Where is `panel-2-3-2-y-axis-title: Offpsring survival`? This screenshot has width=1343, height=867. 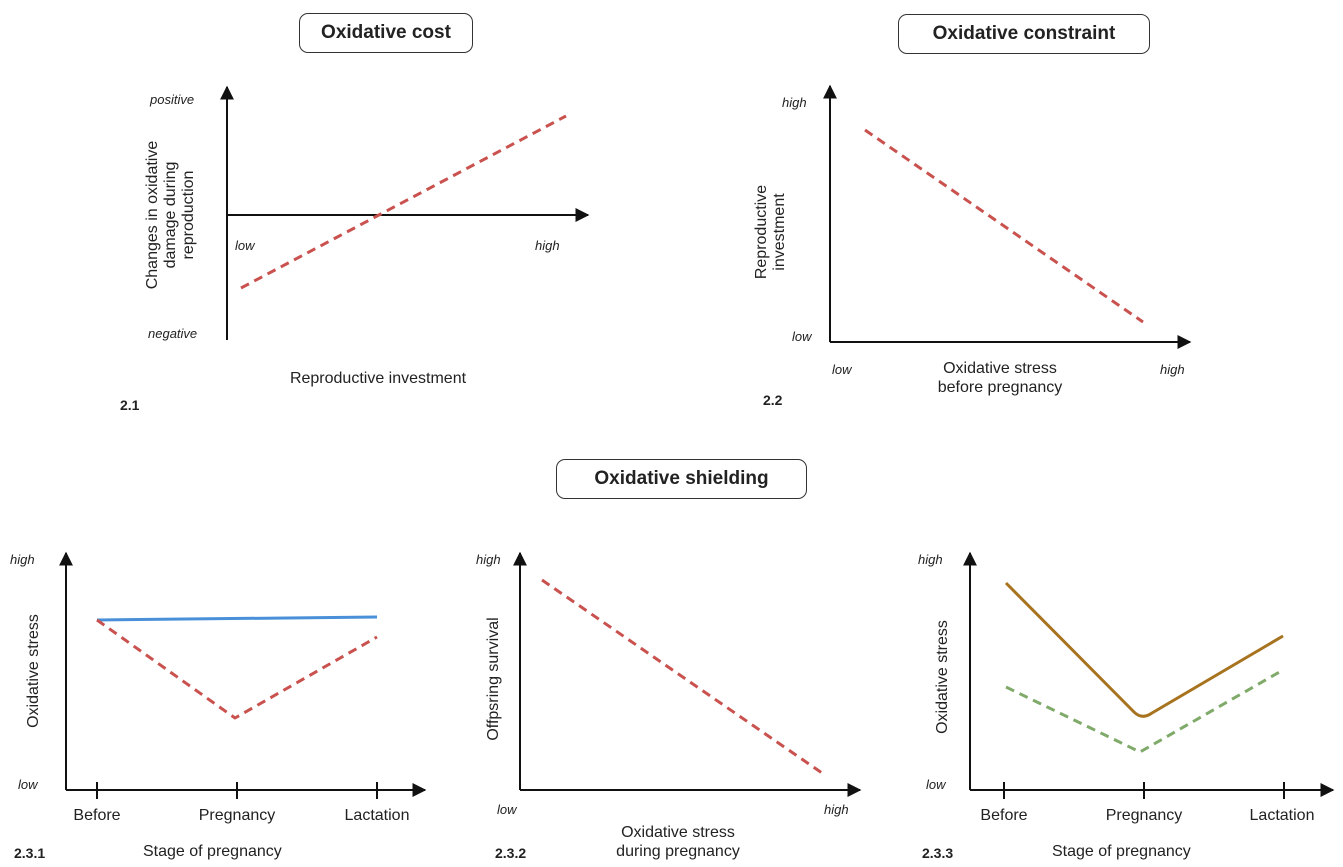
panel-2-3-2-y-axis-title: Offpsring survival is located at coordinates (493, 679).